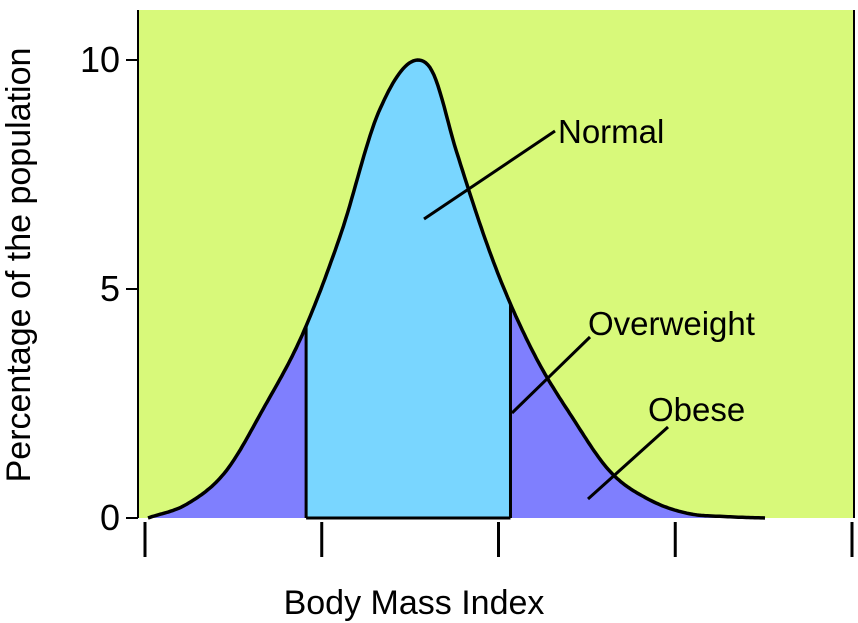 Image resolution: width=858 pixels, height=623 pixels. I want to click on annotation-leader-normal, so click(489, 175).